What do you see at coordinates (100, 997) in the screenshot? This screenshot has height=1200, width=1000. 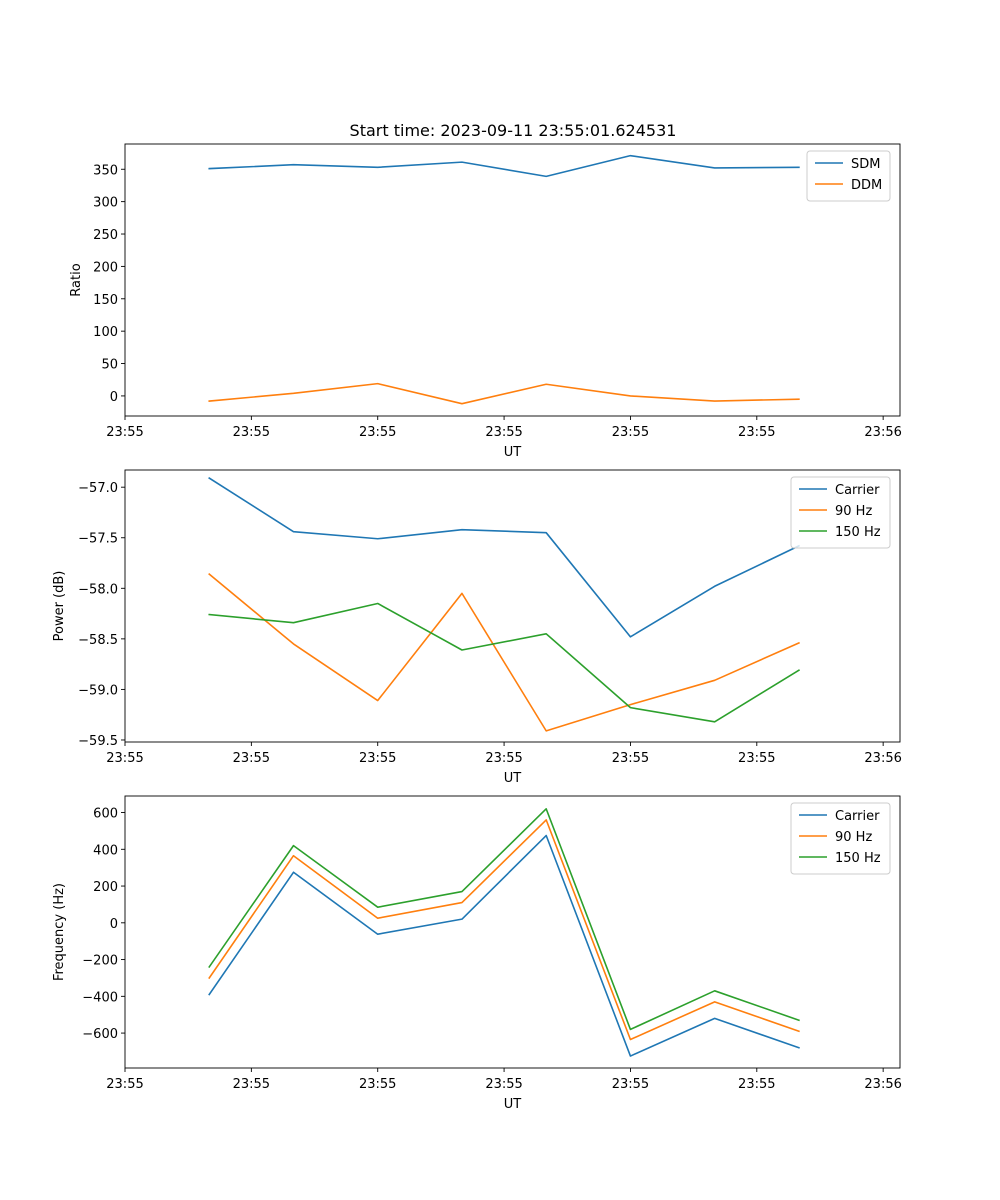 I see `y-tick-label: −400` at bounding box center [100, 997].